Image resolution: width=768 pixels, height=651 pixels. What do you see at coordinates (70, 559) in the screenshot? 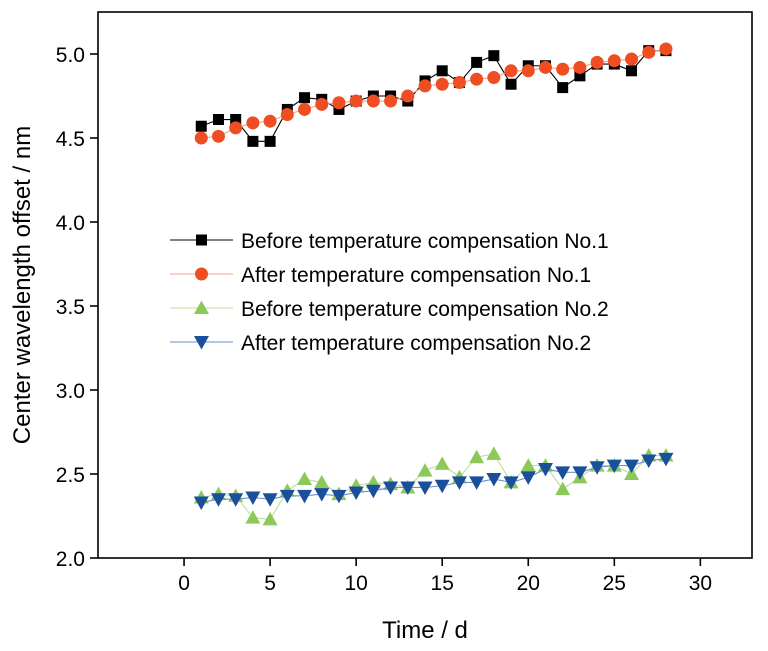
I see `y-tick-label: 2.0` at bounding box center [70, 559].